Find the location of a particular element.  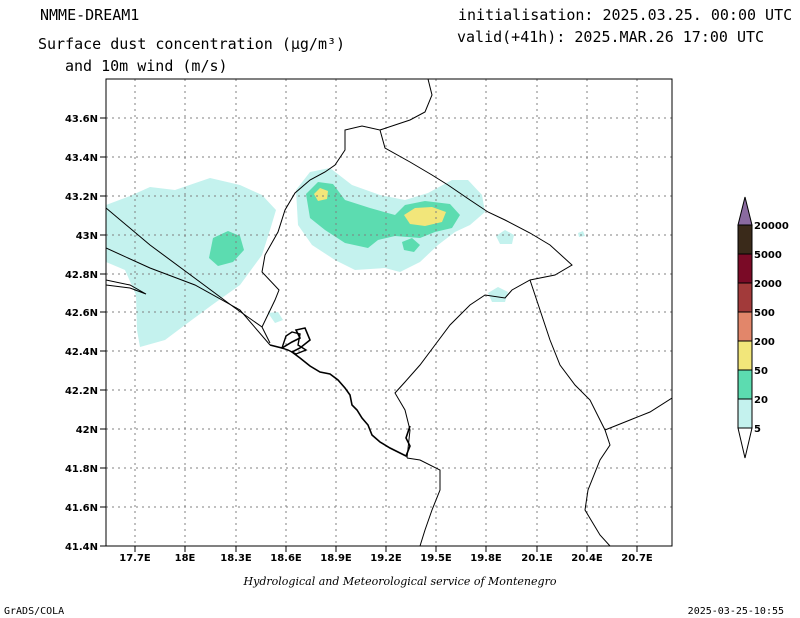

dust-area-low-east2 is located at coordinates (498, 294).